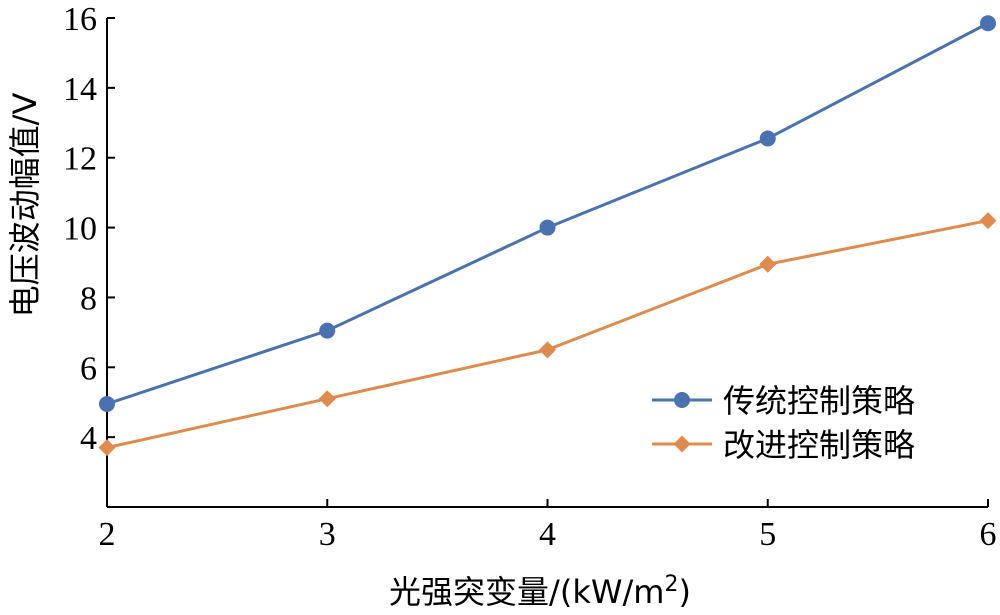  Describe the element at coordinates (80, 159) in the screenshot. I see `y-tick-label: 12` at that location.